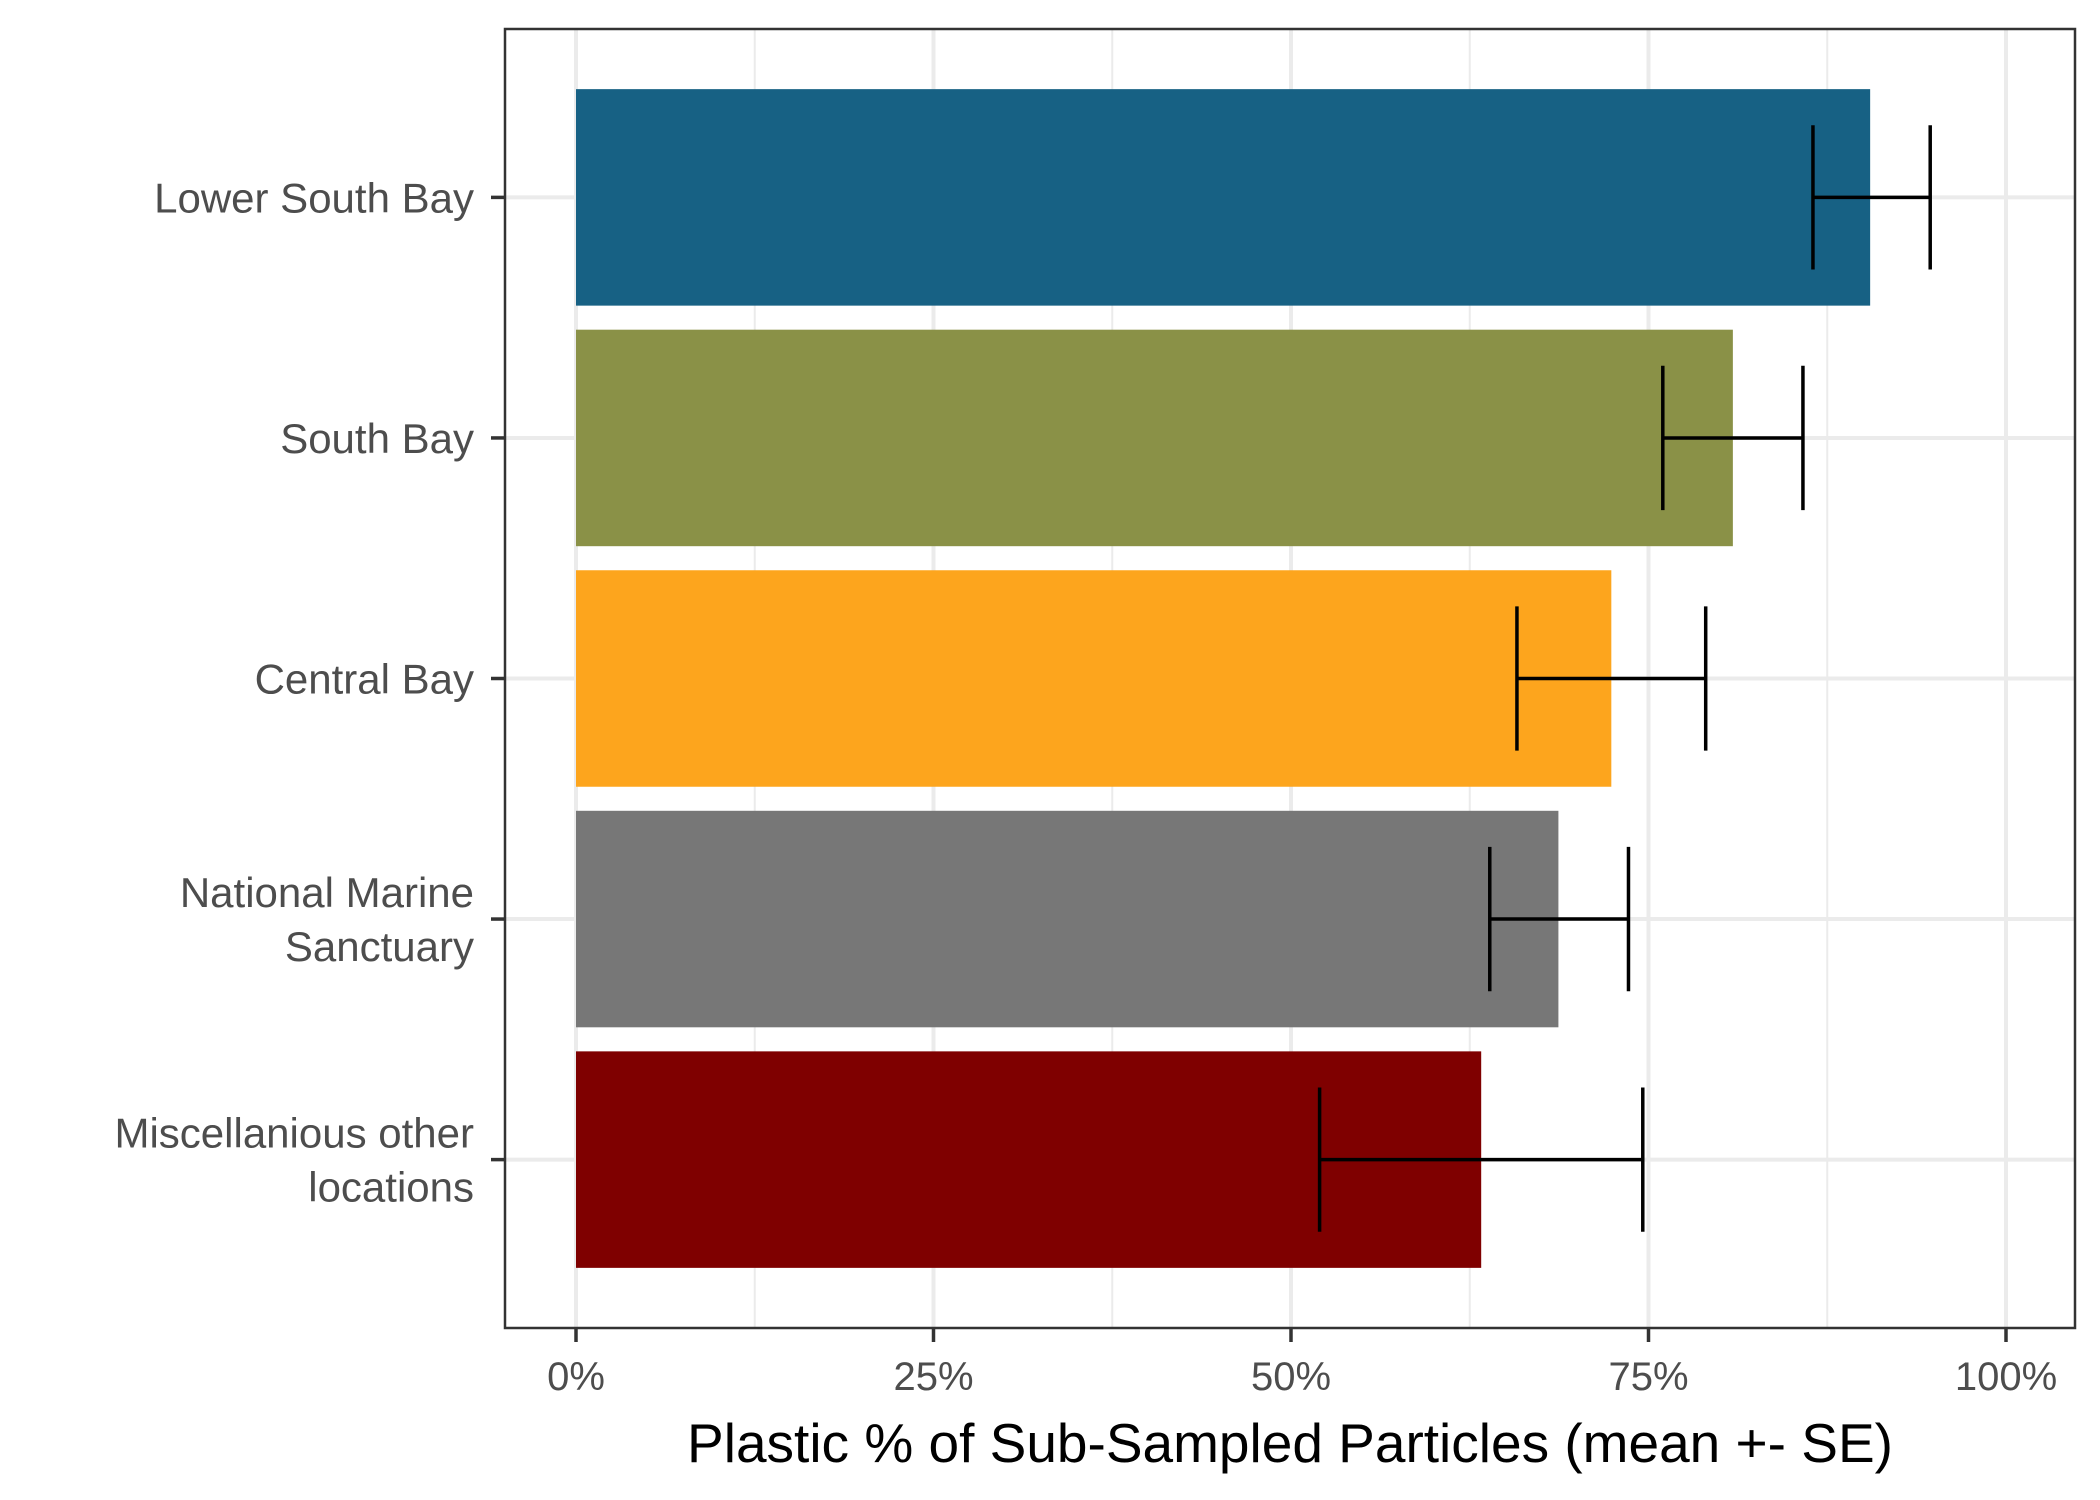  I want to click on x-tick-label: 75%, so click(1648, 1377).